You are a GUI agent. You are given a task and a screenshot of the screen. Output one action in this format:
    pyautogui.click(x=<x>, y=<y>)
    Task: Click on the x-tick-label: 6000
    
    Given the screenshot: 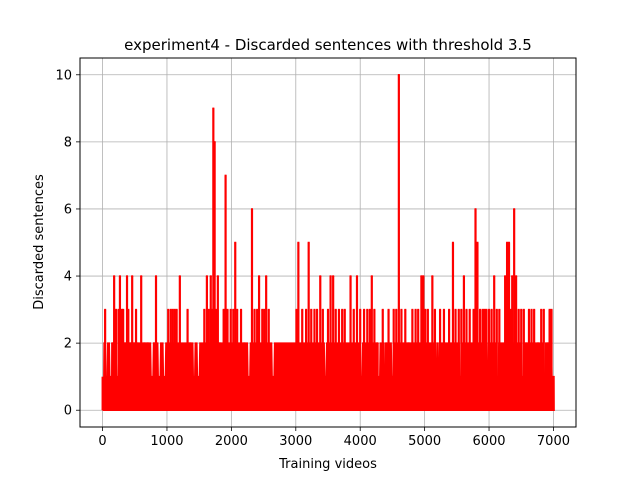 What is the action you would take?
    pyautogui.click(x=488, y=441)
    